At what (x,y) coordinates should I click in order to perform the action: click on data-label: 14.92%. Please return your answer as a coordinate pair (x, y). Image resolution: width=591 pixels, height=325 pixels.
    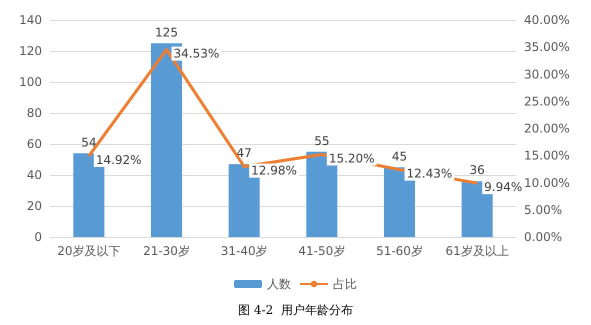
    Looking at the image, I should click on (119, 160).